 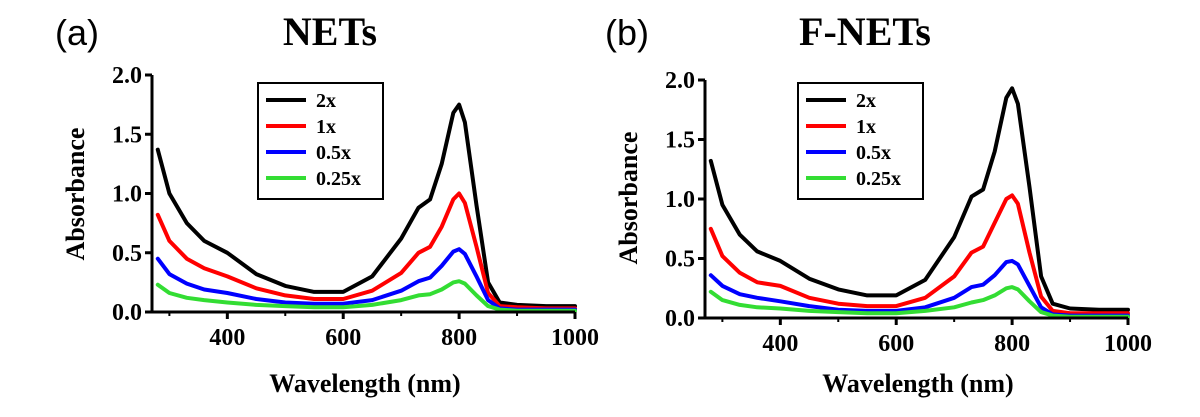 I want to click on panel-a-y-axis-label: Absorbance, so click(x=75, y=194).